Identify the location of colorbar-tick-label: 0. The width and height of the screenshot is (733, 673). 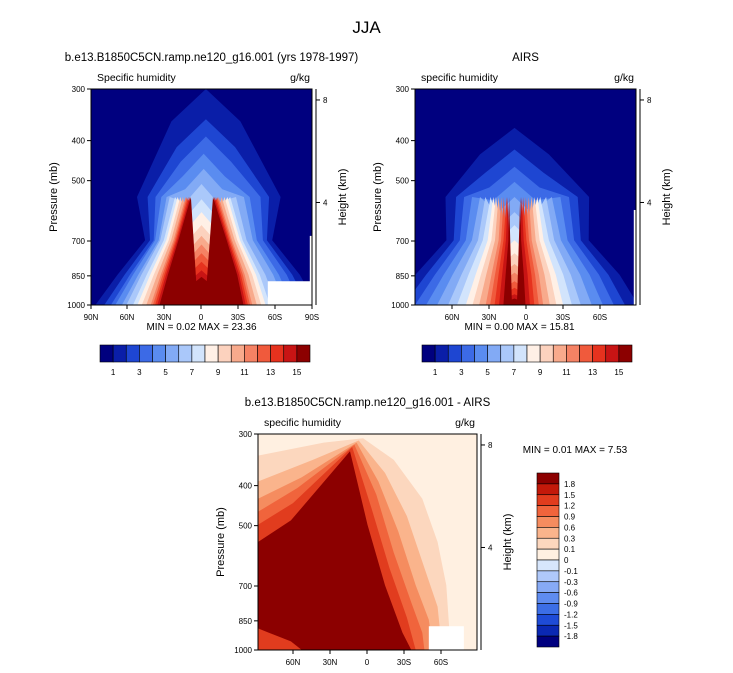
(566, 560).